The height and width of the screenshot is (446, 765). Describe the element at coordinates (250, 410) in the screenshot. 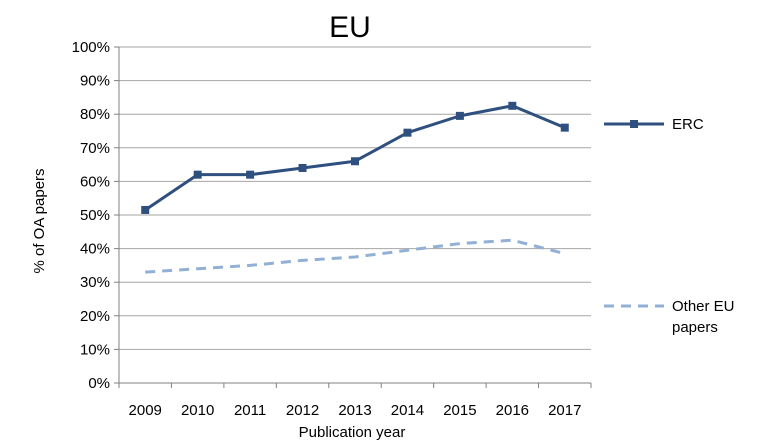

I see `x-tick-label: 2011` at that location.